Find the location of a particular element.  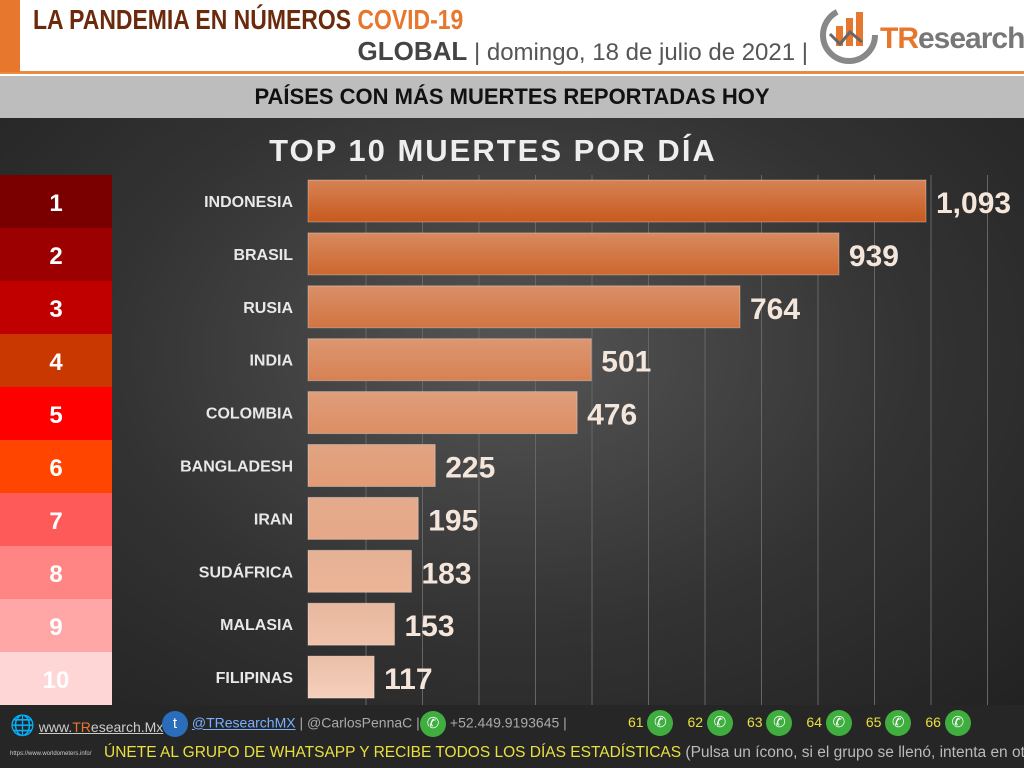

rank-label: 4 is located at coordinates (56, 362).